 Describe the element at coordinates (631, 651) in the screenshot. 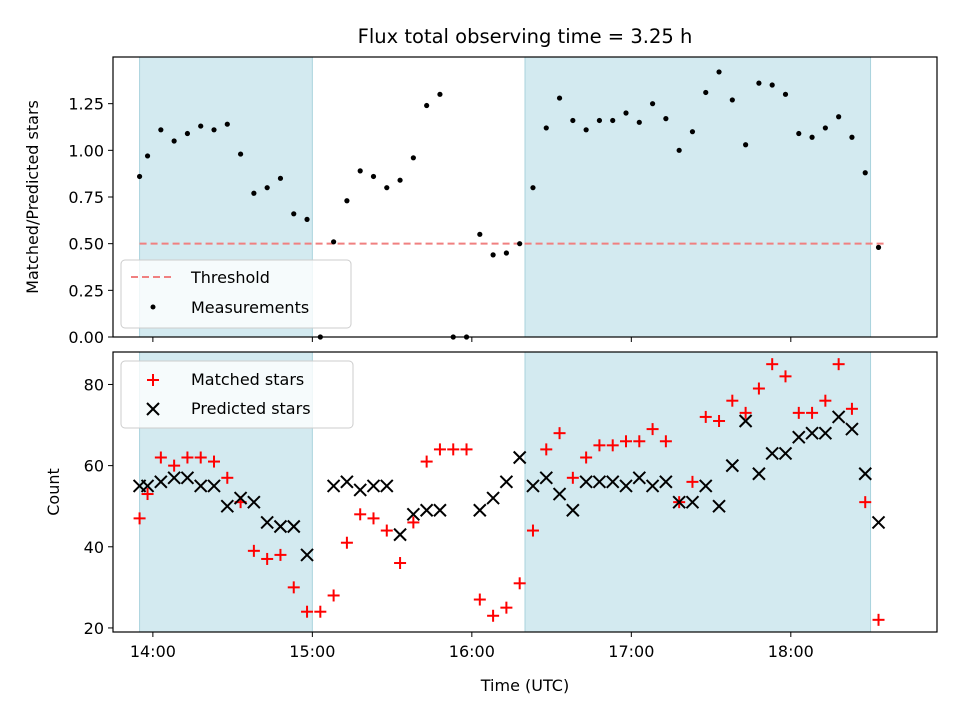

I see `x-tick-label: 17:00` at that location.